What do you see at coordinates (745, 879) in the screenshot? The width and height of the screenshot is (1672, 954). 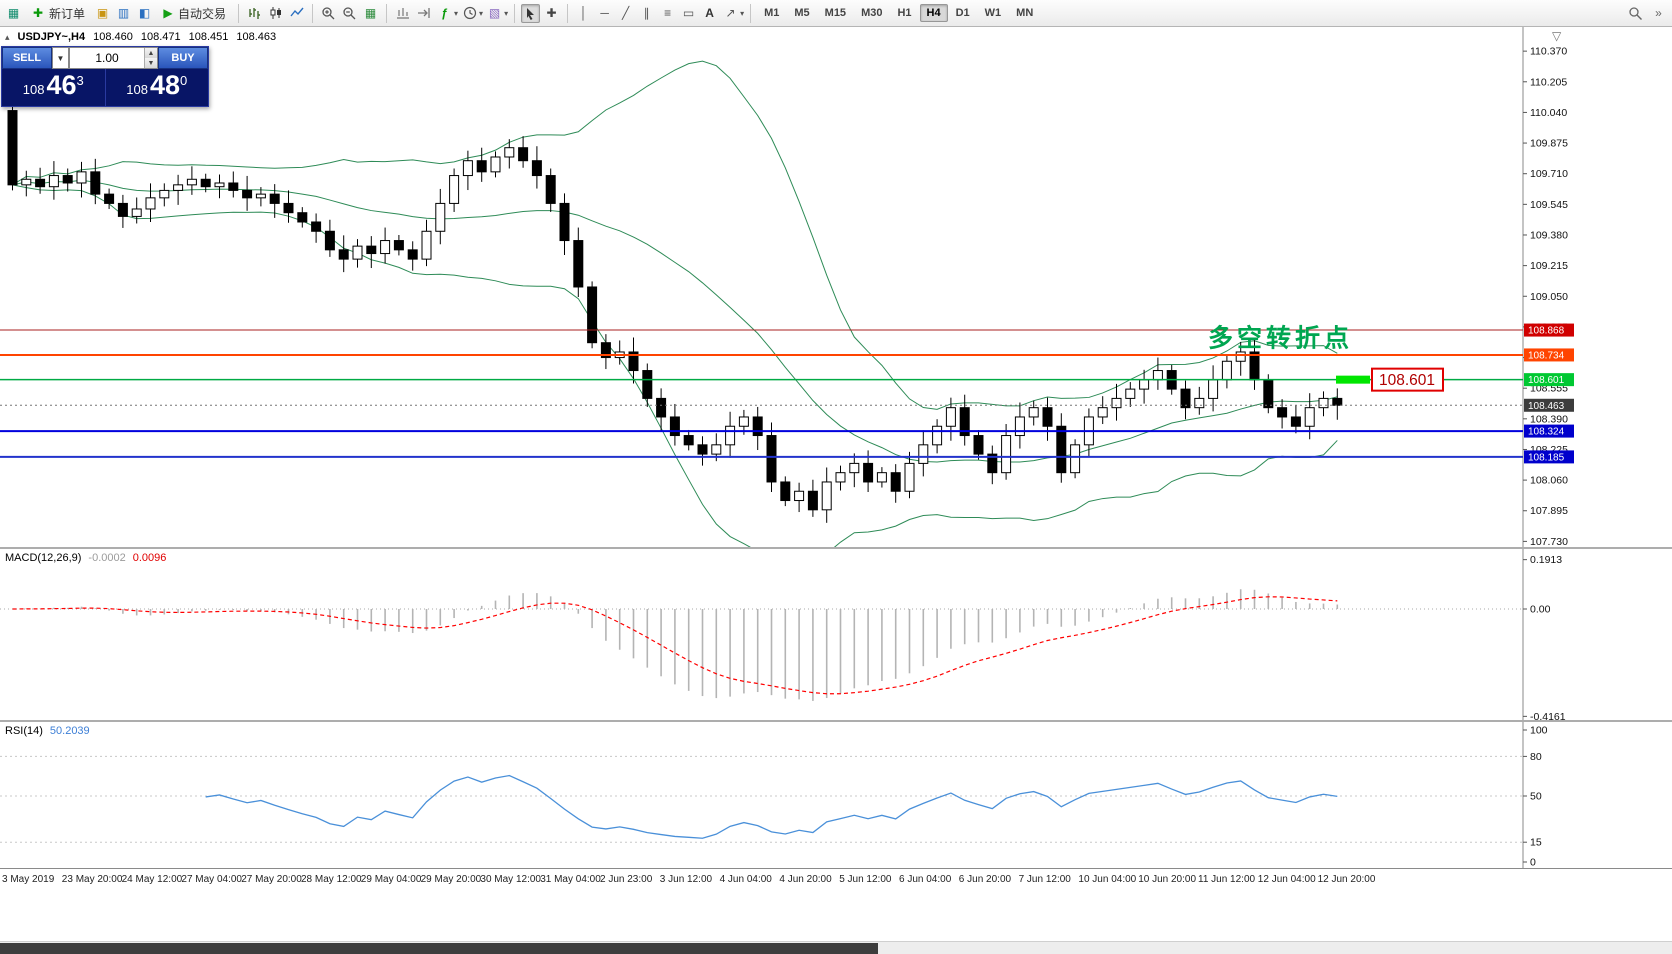 I see `time-axis-label: 4 Jun 04:00` at bounding box center [745, 879].